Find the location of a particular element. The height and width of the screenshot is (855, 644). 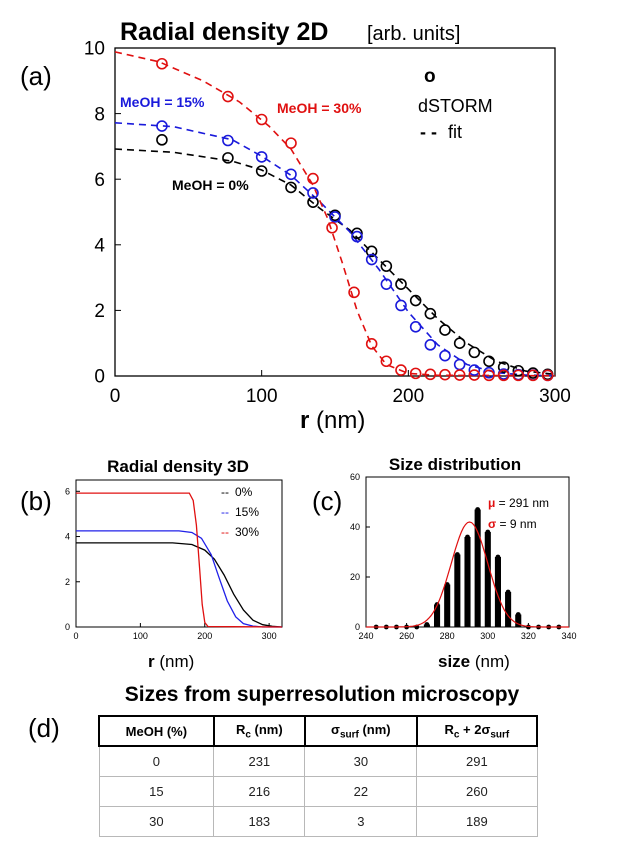

table-row: 0 231 30 291 is located at coordinates (318, 761).